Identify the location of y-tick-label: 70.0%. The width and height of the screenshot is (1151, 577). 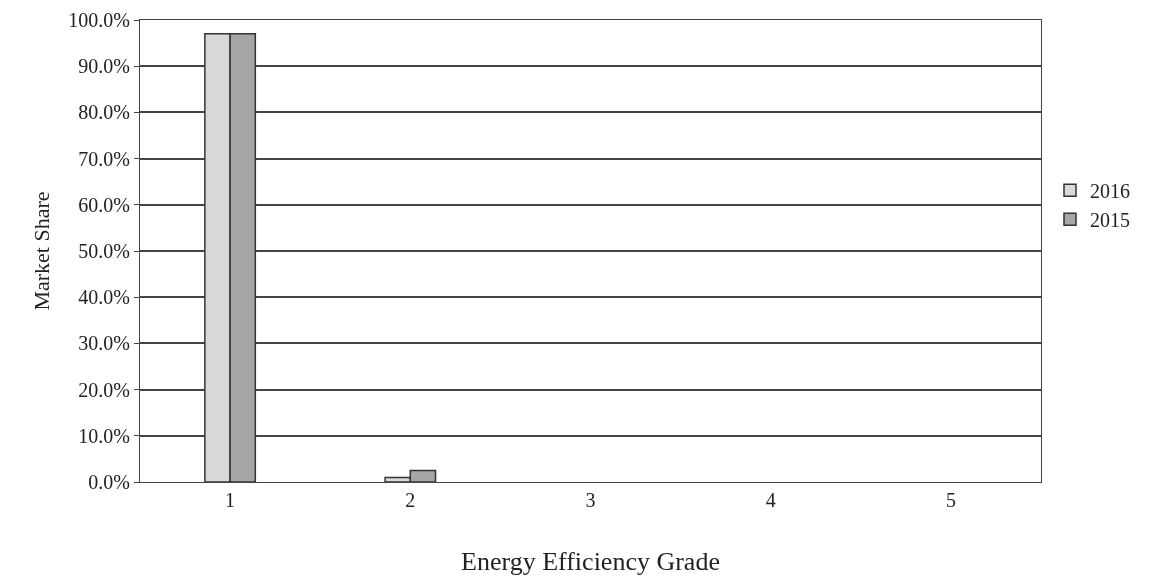
(104, 158).